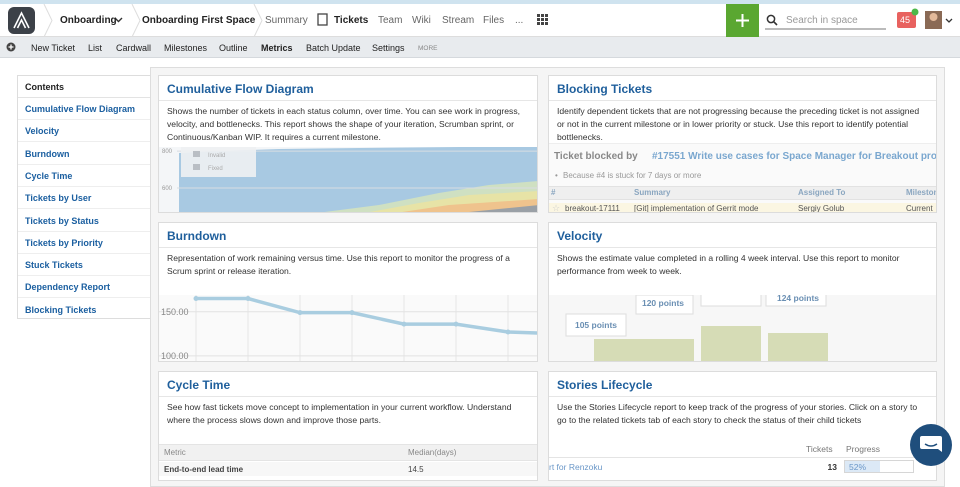  What do you see at coordinates (80, 109) in the screenshot?
I see `sidebar-link: Cumulative Flow Diagram` at bounding box center [80, 109].